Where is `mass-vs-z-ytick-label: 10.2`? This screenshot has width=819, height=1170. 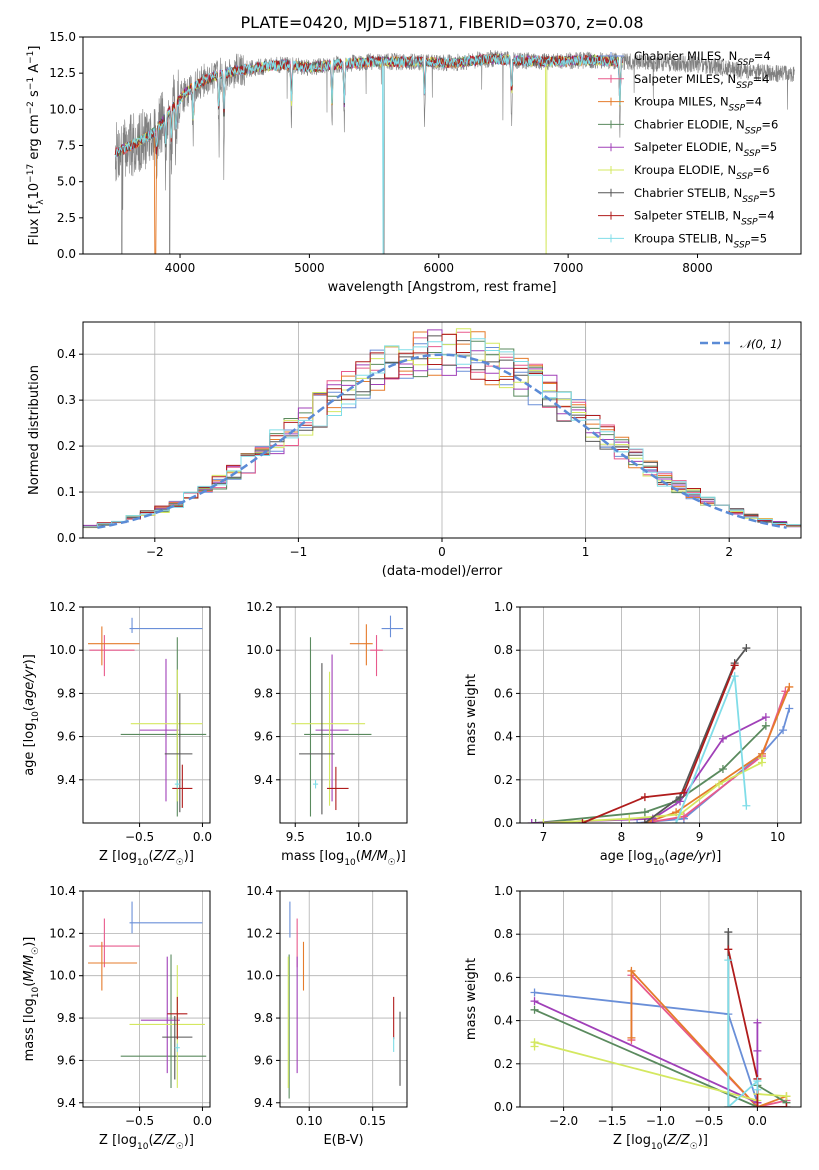 mass-vs-z-ytick-label: 10.2 is located at coordinates (62, 933).